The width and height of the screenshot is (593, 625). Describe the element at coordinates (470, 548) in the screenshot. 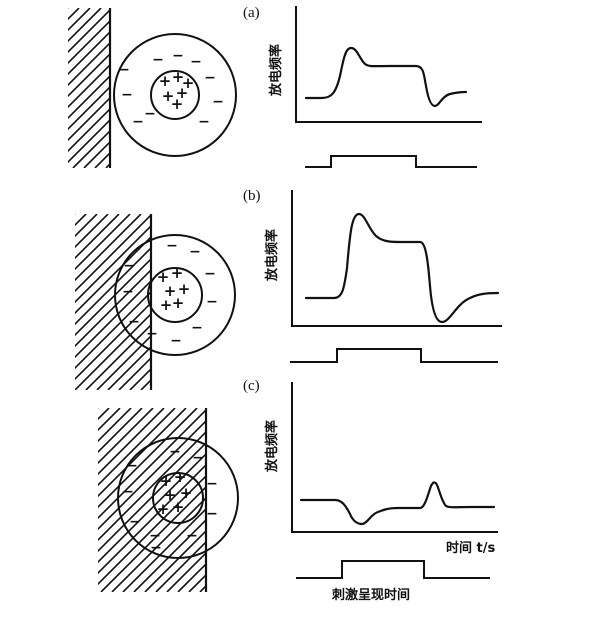

I see `x-axis-label: 时间 t/s` at that location.